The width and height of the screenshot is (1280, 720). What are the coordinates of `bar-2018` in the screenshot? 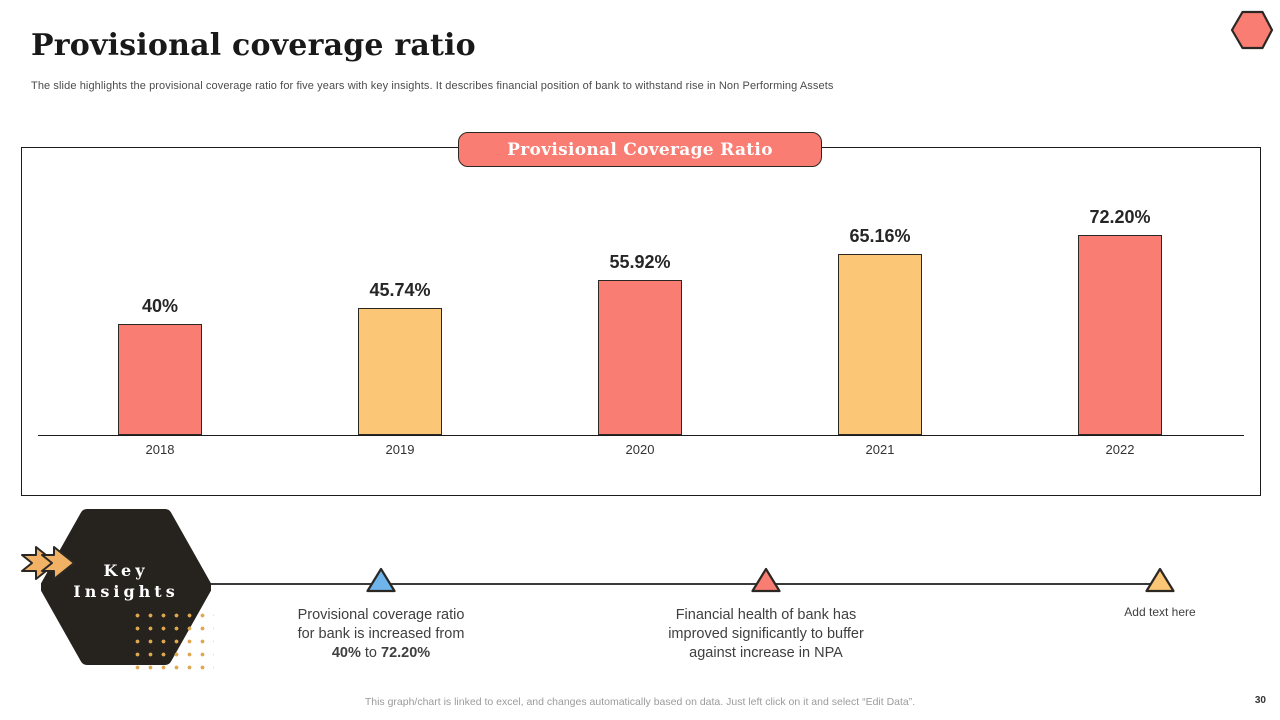 It's located at (160, 379).